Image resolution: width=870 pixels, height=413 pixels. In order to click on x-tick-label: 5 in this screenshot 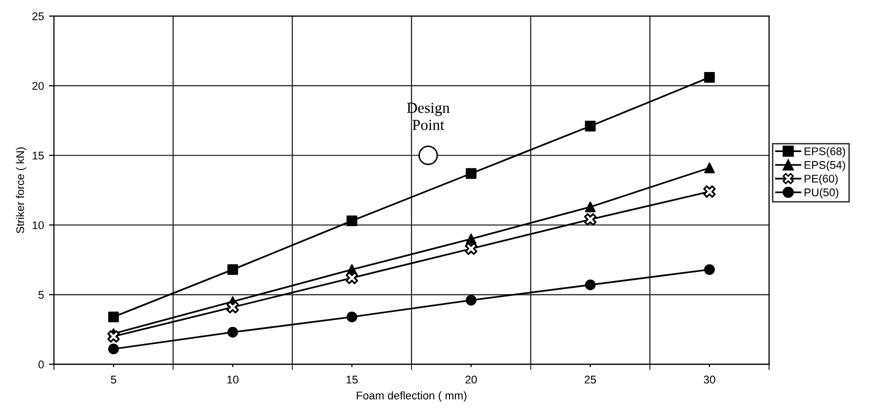, I will do `click(113, 380)`.